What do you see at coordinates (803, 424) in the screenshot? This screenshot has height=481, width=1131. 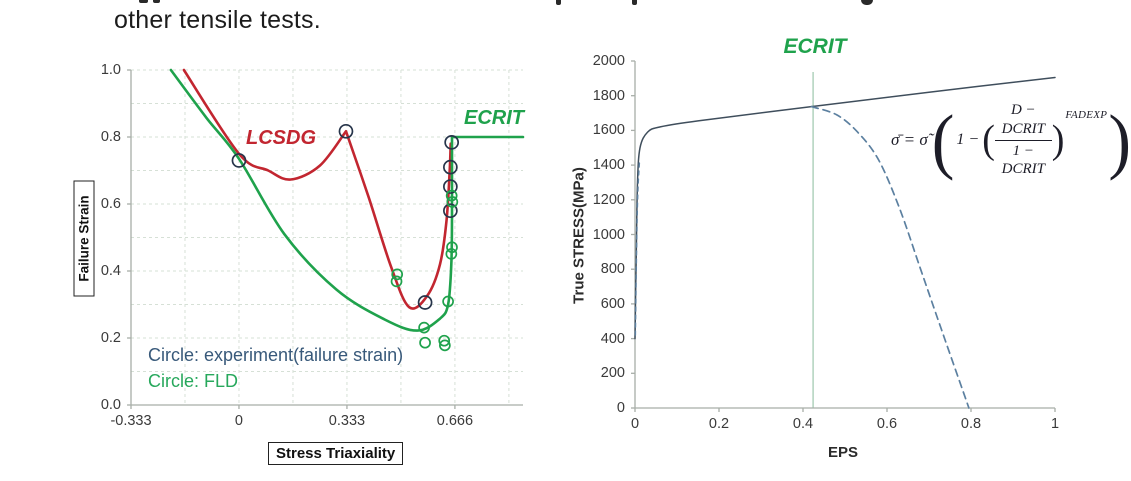 I see `x-tick-label: 0.4` at bounding box center [803, 424].